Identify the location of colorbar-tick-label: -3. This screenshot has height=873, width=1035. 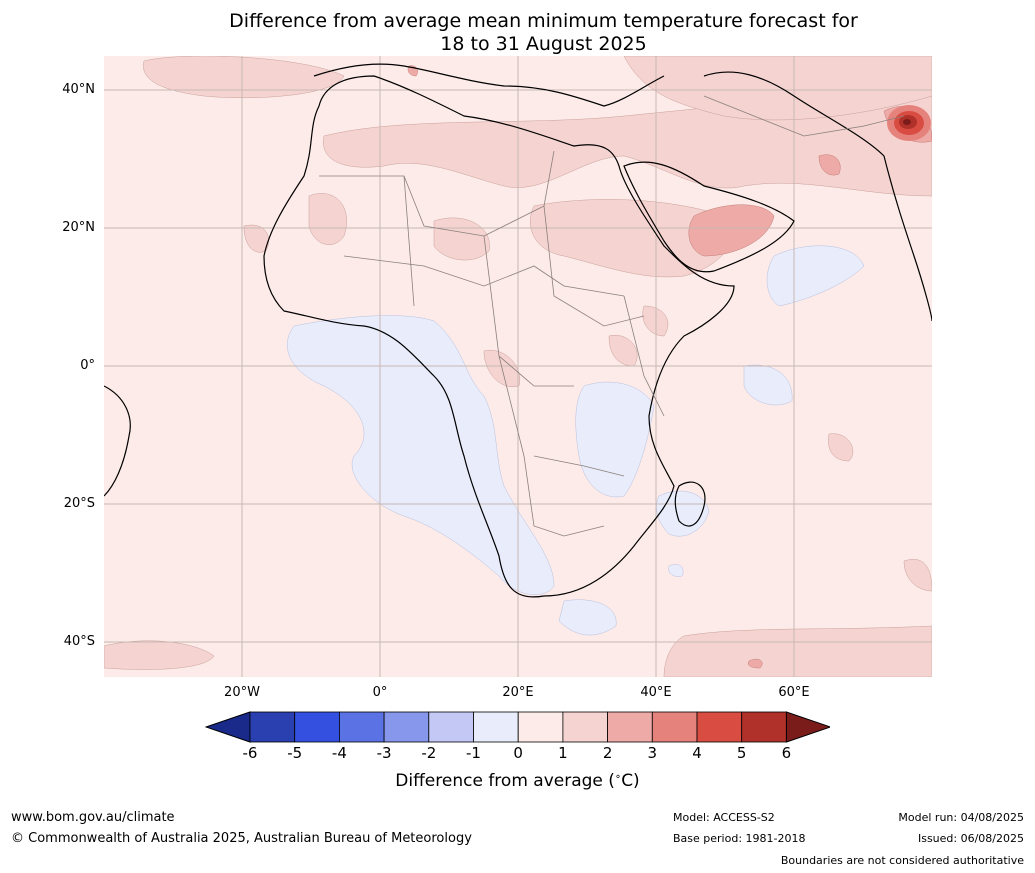
(384, 753).